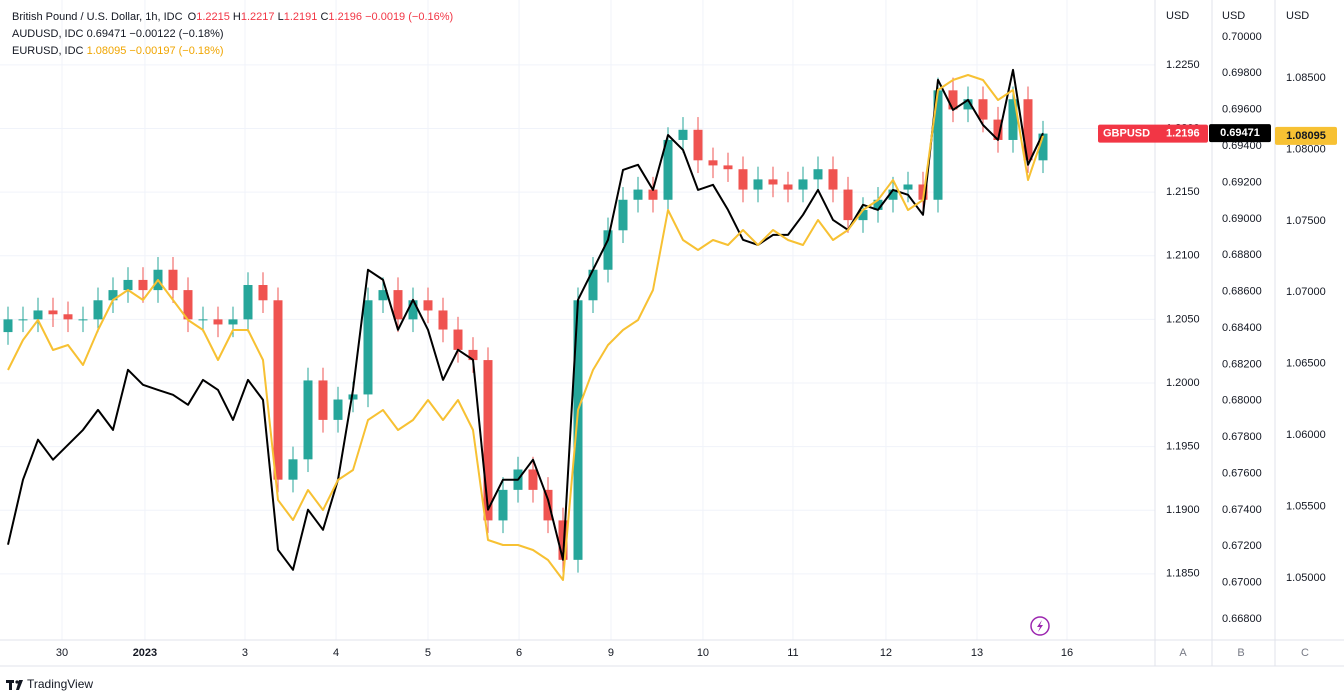 This screenshot has width=1344, height=695. What do you see at coordinates (213, 17) in the screenshot?
I see `legend-value: 1.2215` at bounding box center [213, 17].